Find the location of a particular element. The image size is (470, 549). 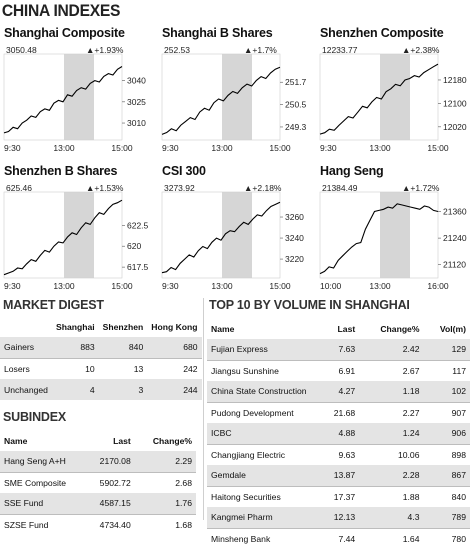

y-tick-label: 21240 is located at coordinates (455, 238).